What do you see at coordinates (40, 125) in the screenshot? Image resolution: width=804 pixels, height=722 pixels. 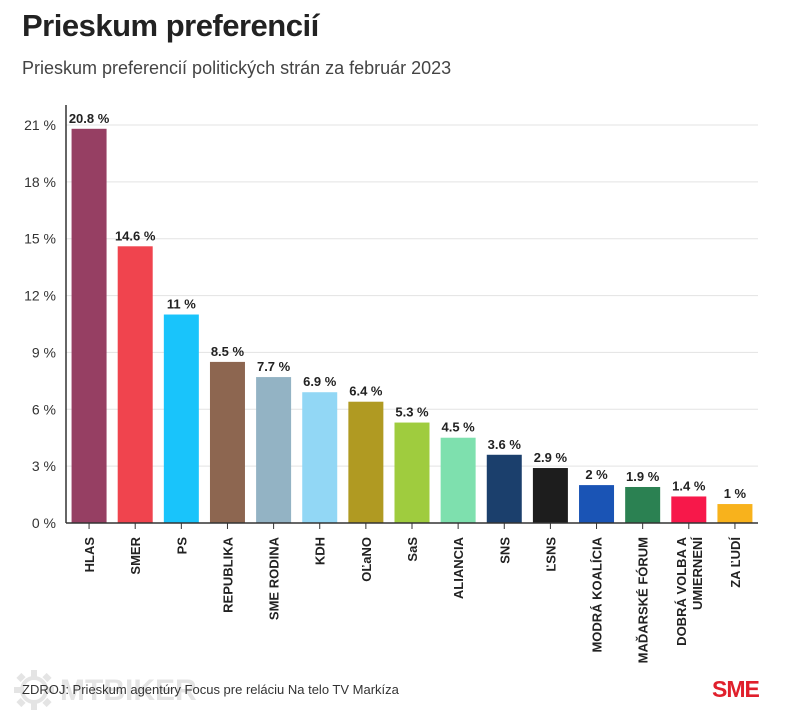 I see `y-tick-label: 21 %` at bounding box center [40, 125].